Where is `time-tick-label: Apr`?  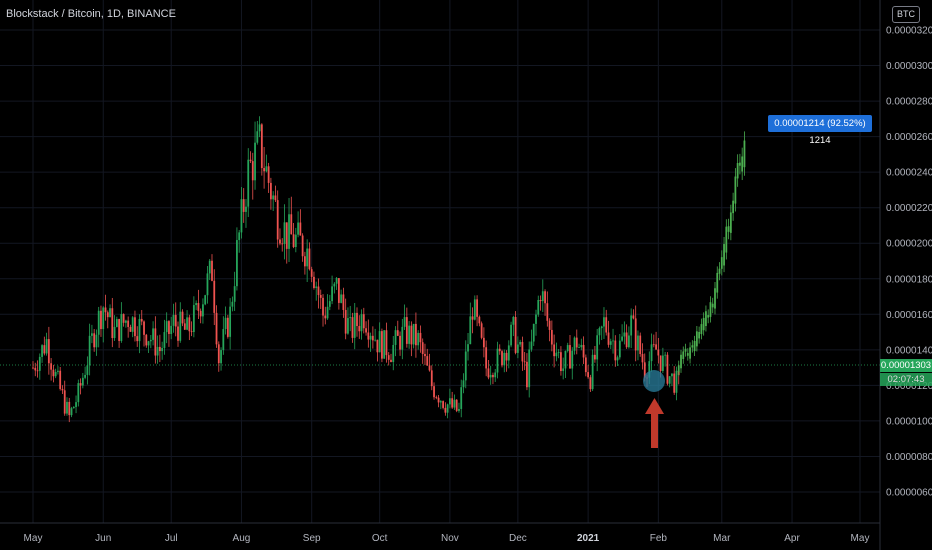
time-tick-label: Apr is located at coordinates (792, 538).